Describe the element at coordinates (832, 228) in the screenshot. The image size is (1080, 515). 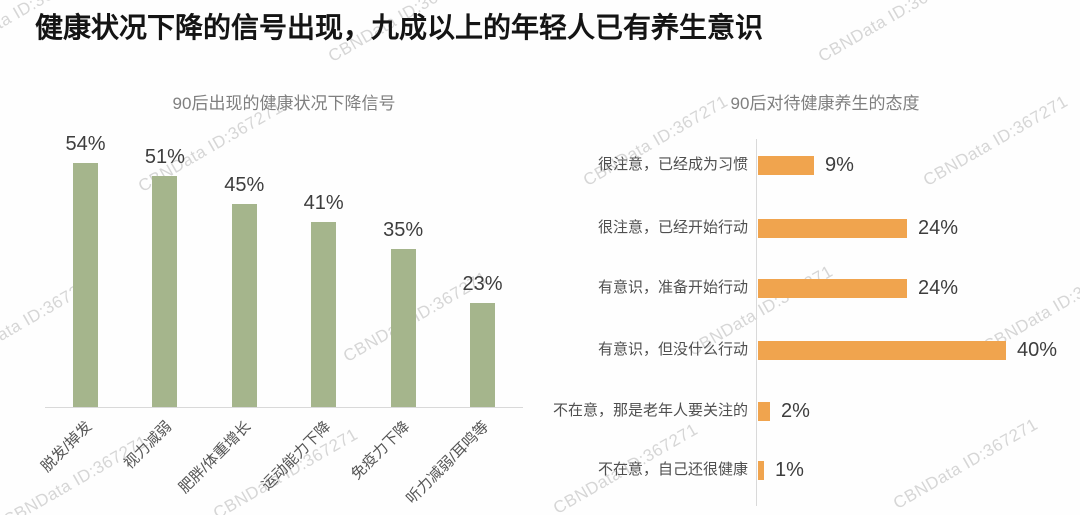
I see `bar-很注意，已经开始行动` at that location.